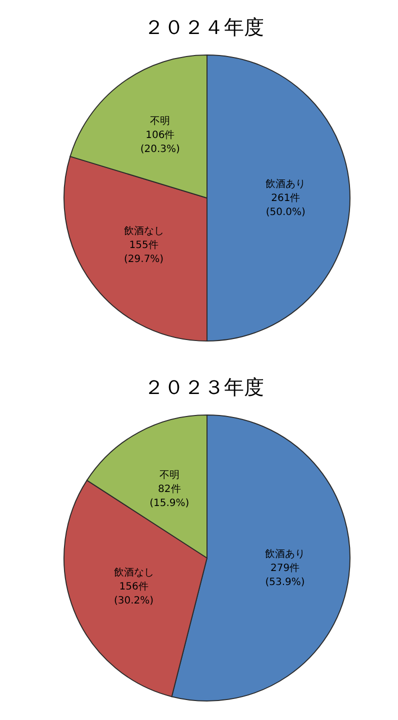  Describe the element at coordinates (286, 205) in the screenshot. I see `data-label: 261件 (50.0%)` at that location.